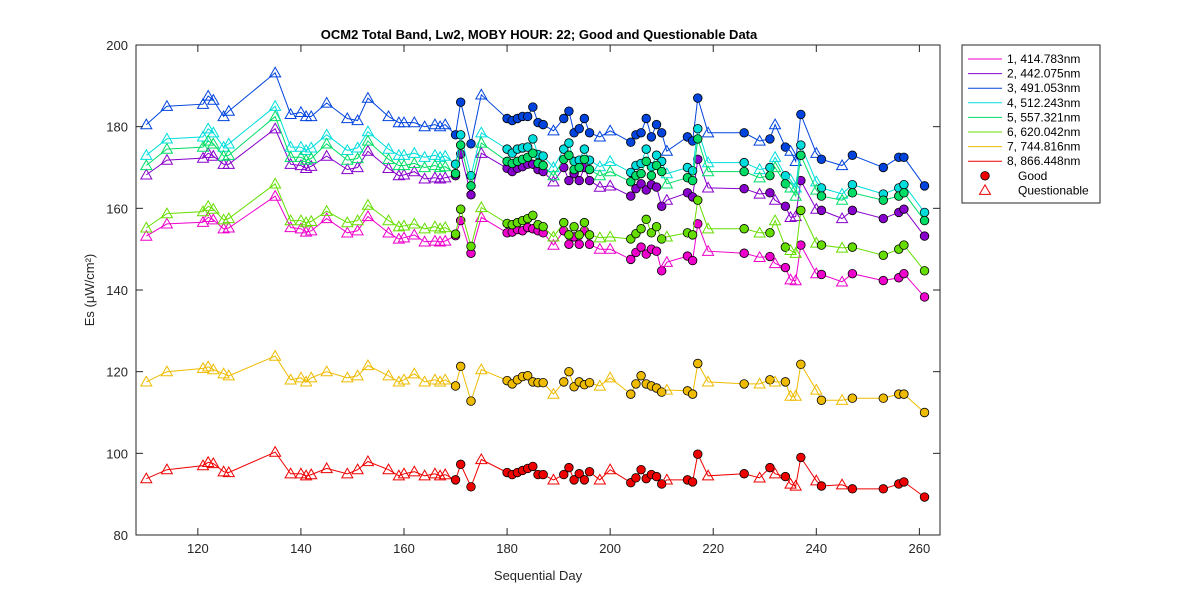 This screenshot has height=600, width=1200. I want to click on legend-entry-label: 3, 491.053nm, so click(1043, 88).